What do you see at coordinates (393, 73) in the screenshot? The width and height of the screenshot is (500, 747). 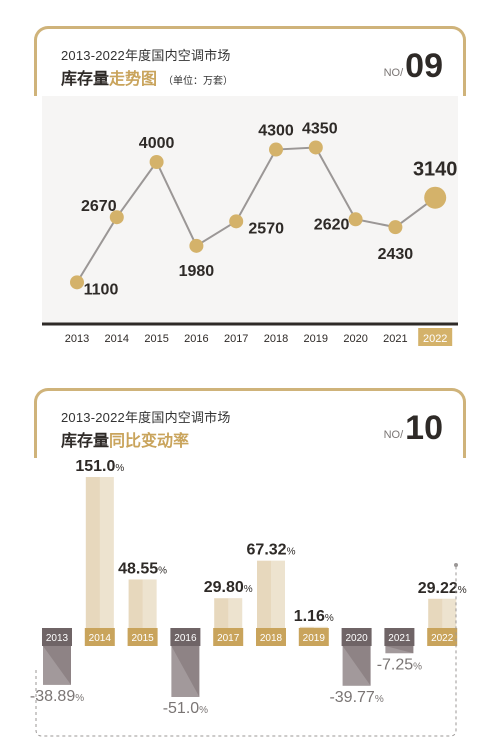 I see `stock-trend-number-prefix: NO/` at bounding box center [393, 73].